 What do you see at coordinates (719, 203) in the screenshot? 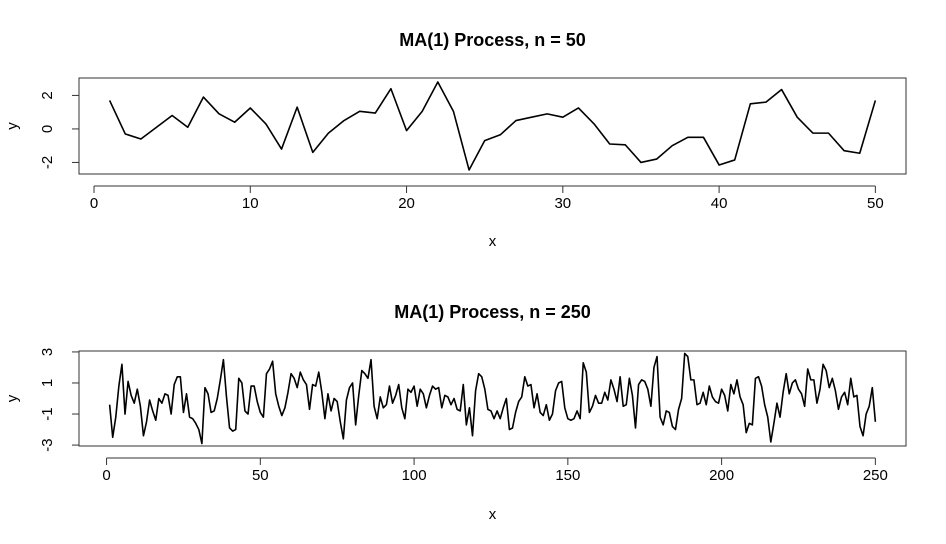
I see `x-tick-label: 40` at bounding box center [719, 203].